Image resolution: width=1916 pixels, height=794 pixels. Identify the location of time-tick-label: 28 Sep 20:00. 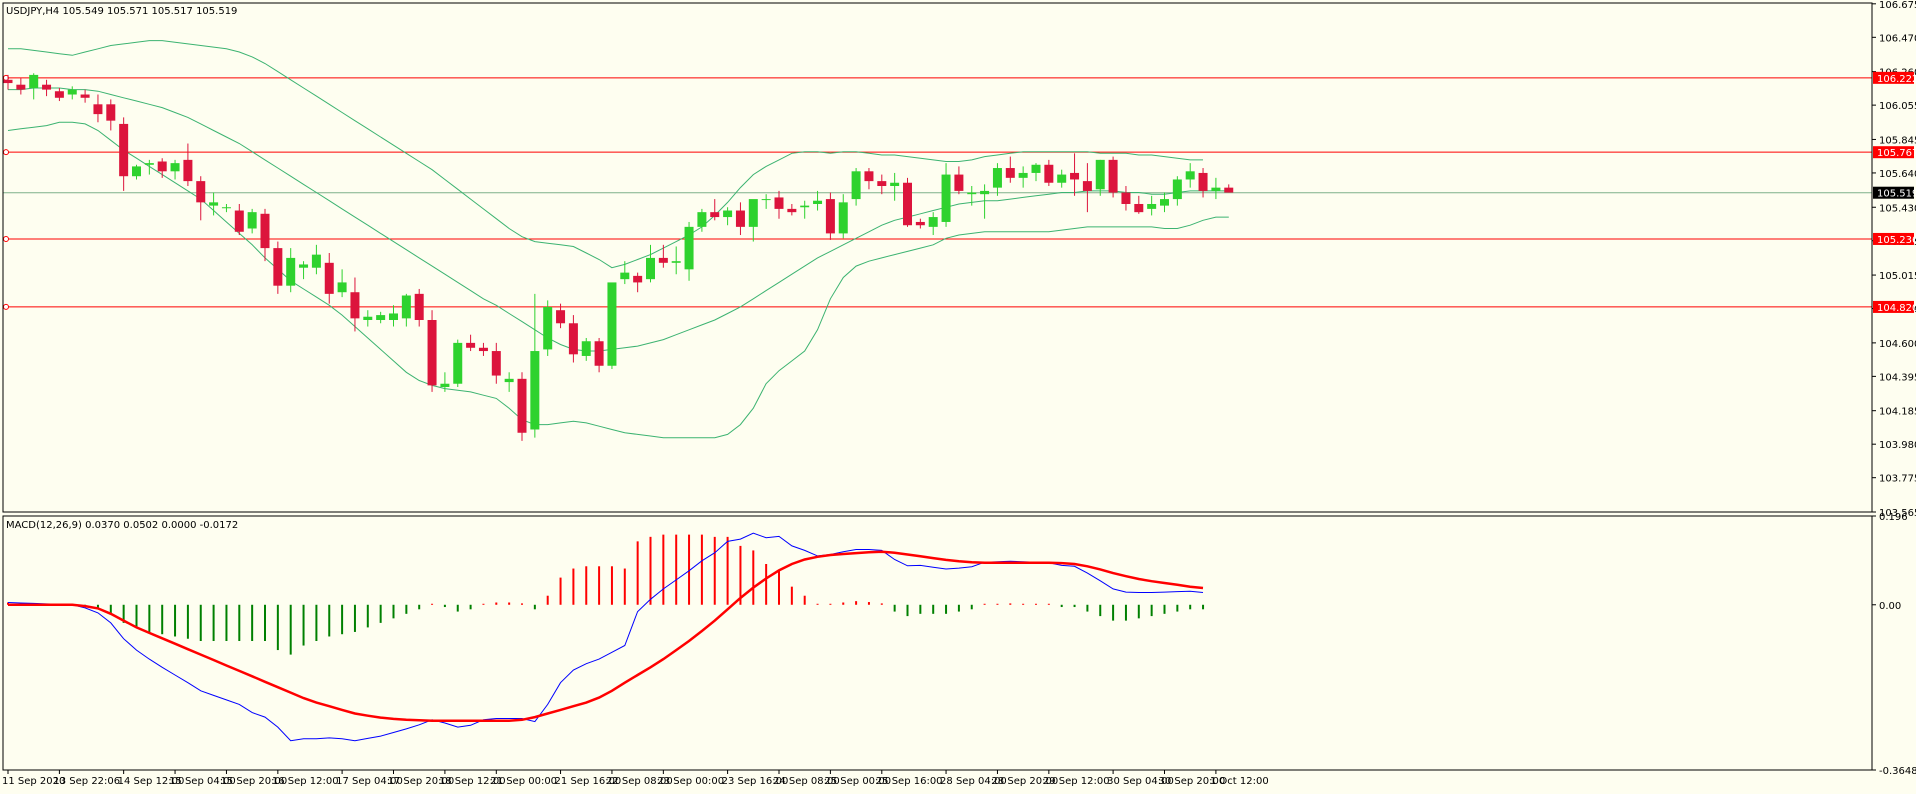
(1024, 781).